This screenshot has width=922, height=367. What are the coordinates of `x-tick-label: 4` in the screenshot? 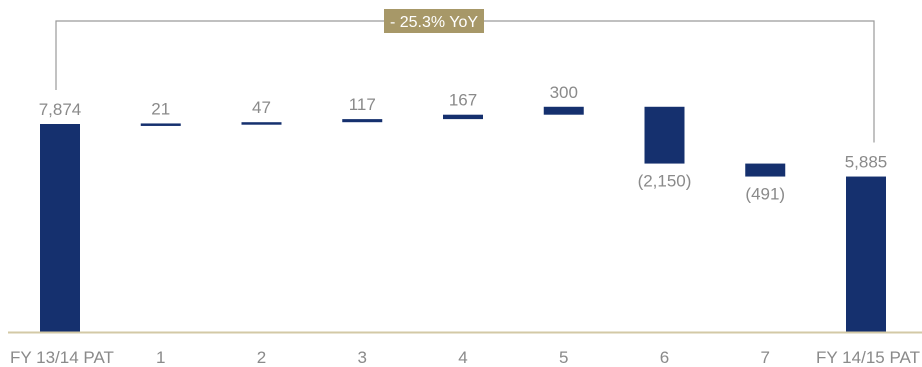 It's located at (462, 357).